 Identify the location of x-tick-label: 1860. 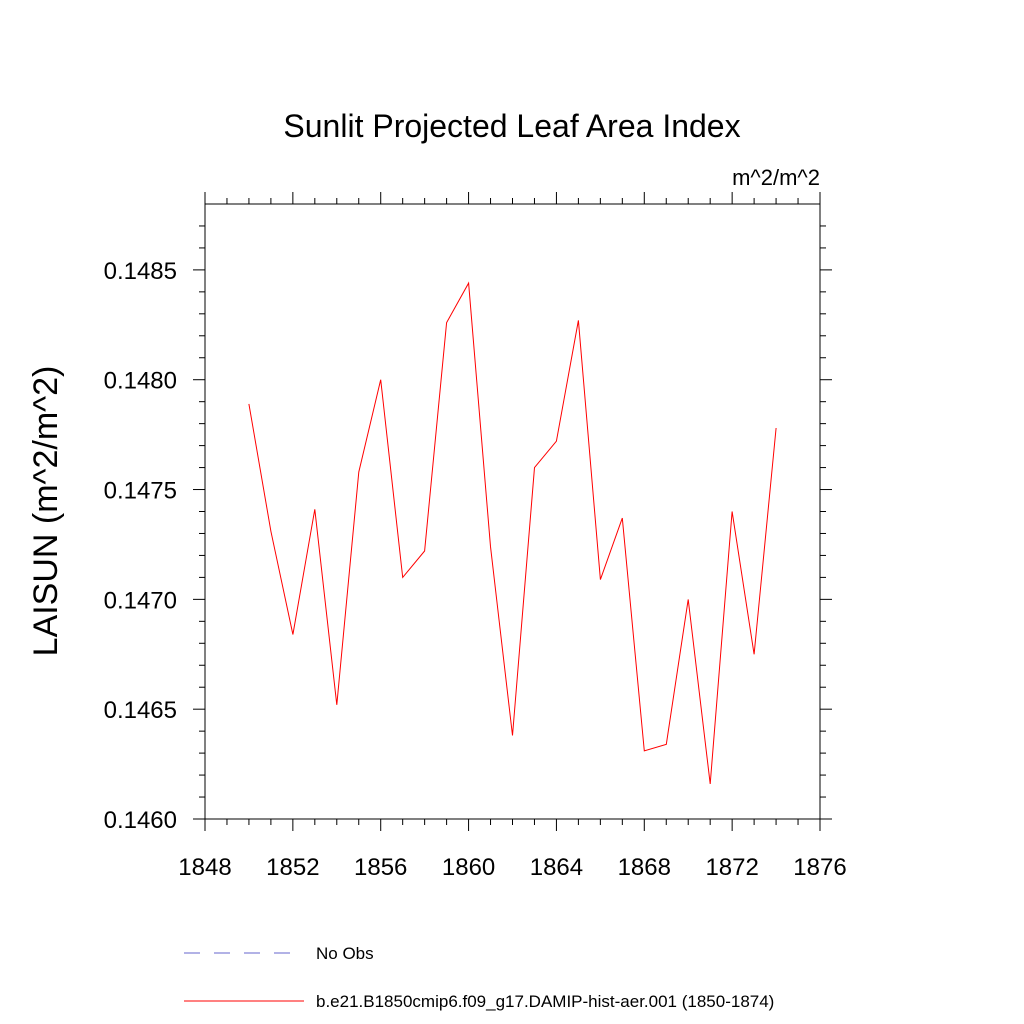
(468, 867).